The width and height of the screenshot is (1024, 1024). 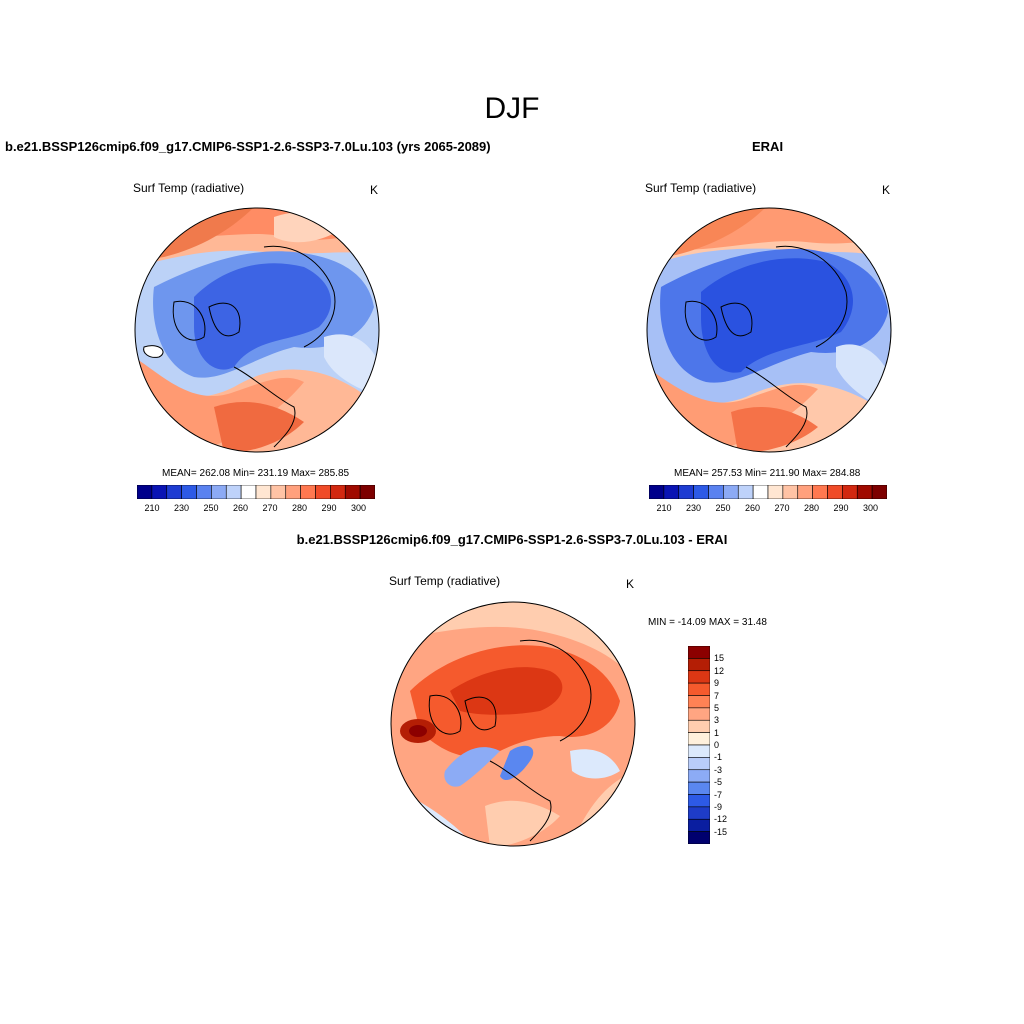 I want to click on diff-colorbar, so click(x=699, y=745).